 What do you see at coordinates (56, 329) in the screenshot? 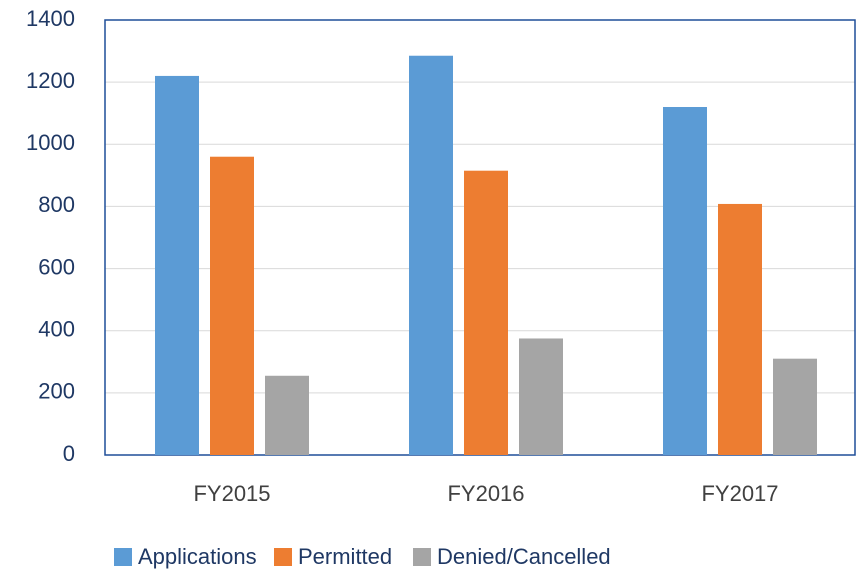
I see `y-tick-label: 400` at bounding box center [56, 329].